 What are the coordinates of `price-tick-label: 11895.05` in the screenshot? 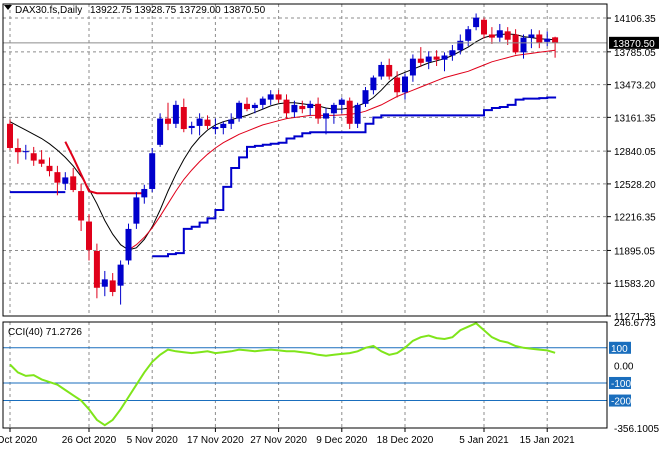 It's located at (634, 251).